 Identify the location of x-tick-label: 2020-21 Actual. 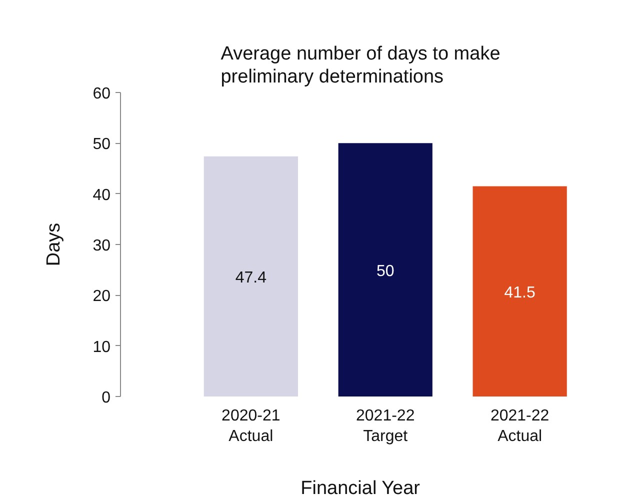
(251, 426).